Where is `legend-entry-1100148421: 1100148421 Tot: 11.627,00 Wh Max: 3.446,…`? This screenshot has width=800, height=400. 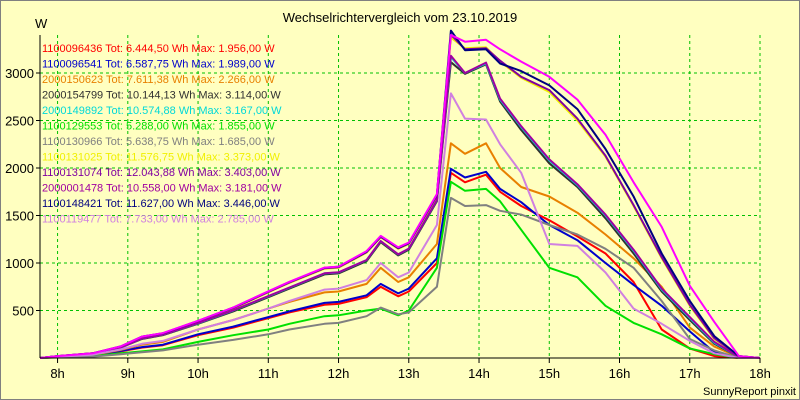
legend-entry-1100148421: 1100148421 Tot: 11.627,00 Wh Max: 3.446,… is located at coordinates (161, 204).